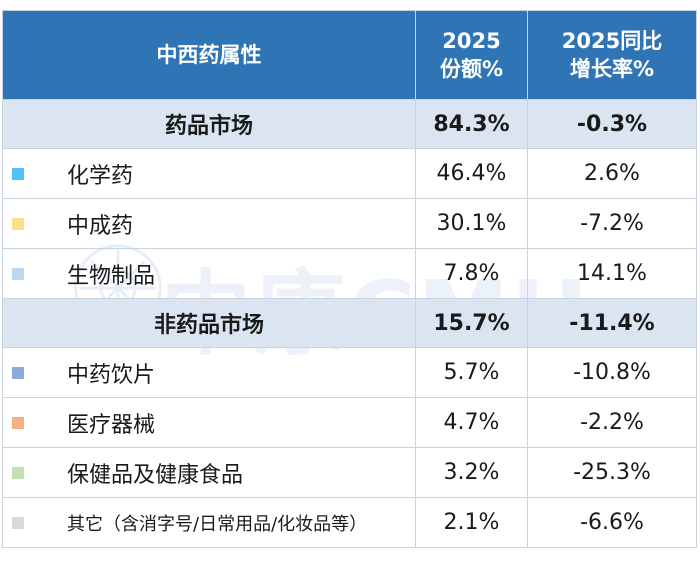 The image size is (700, 572). I want to click on row-growth: -2.2%, so click(612, 422).